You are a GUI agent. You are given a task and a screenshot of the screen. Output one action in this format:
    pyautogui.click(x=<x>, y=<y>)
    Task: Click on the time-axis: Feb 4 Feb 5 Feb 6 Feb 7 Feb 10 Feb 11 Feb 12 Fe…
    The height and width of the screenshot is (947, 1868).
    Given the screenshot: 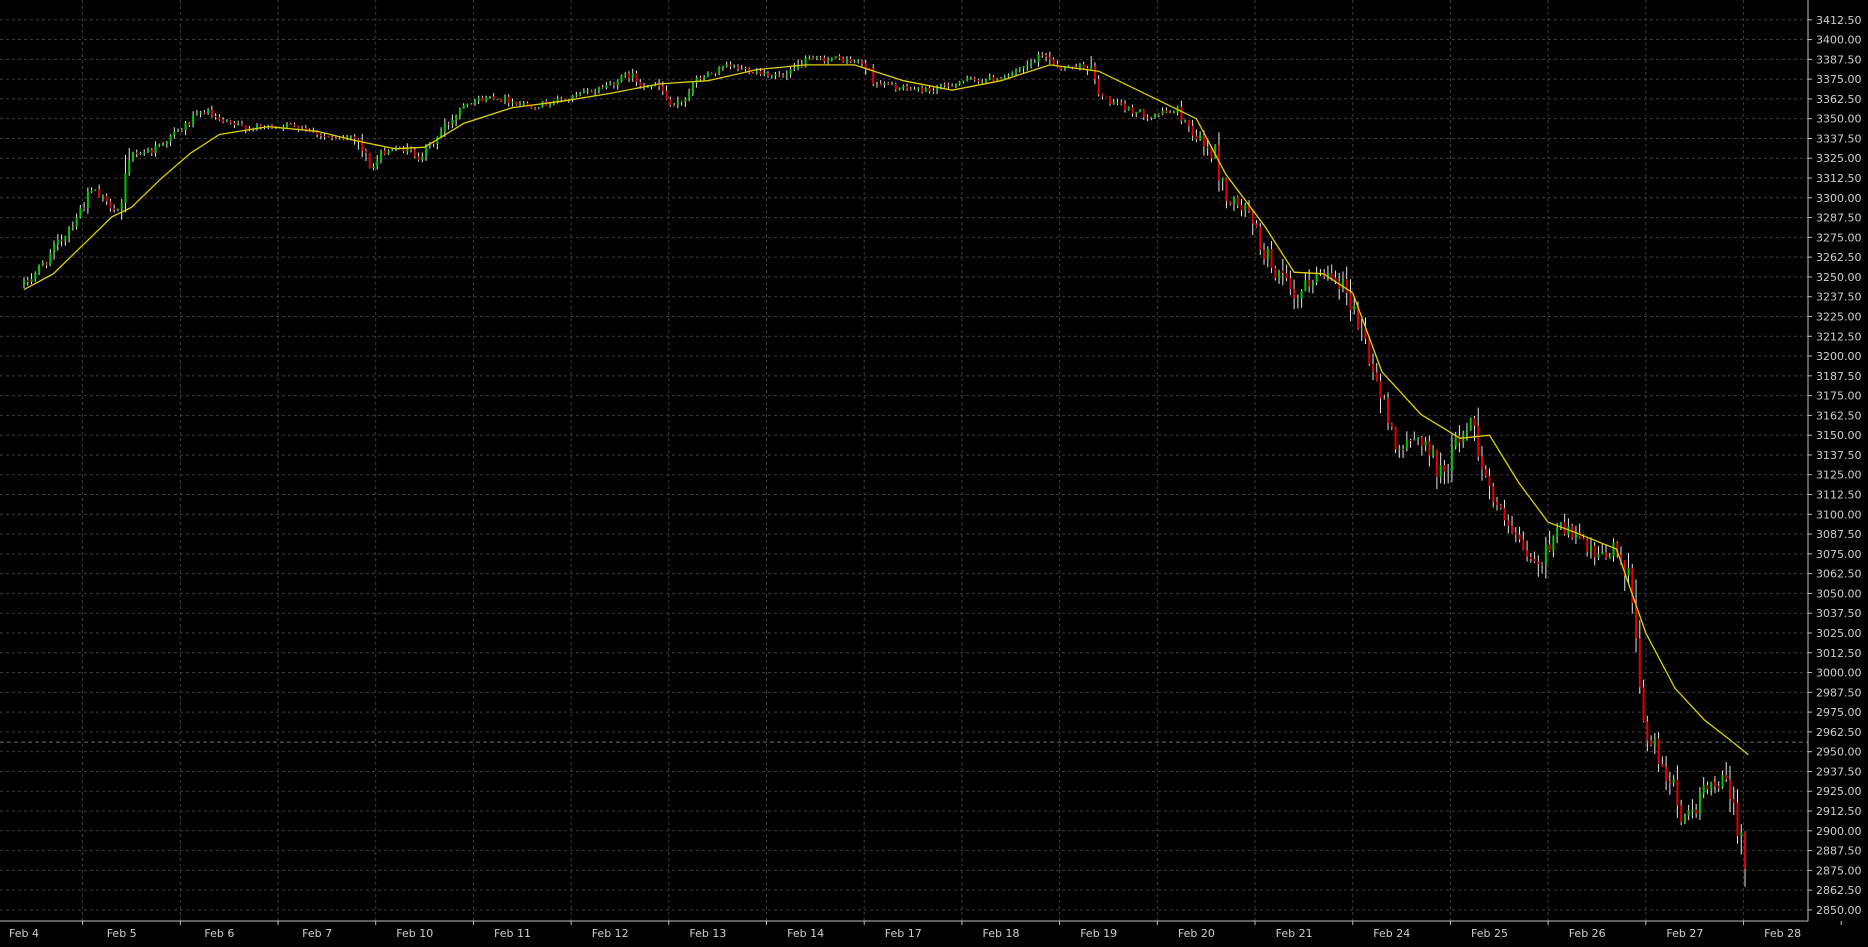 What is the action you would take?
    pyautogui.click(x=925, y=930)
    